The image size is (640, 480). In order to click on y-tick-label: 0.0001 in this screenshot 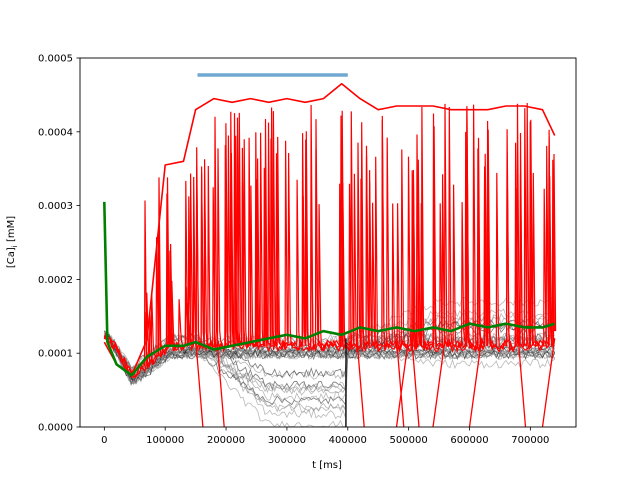, I will do `click(55, 354)`.